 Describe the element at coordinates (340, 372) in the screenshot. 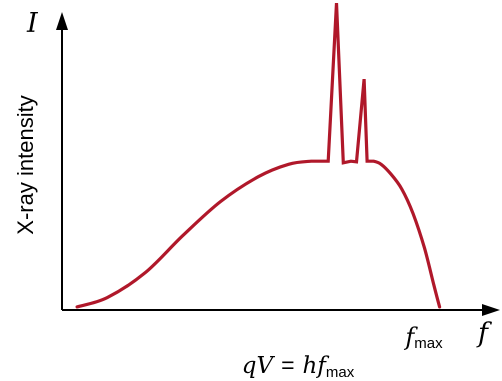

I see `equation-rhs-subscript: max` at that location.